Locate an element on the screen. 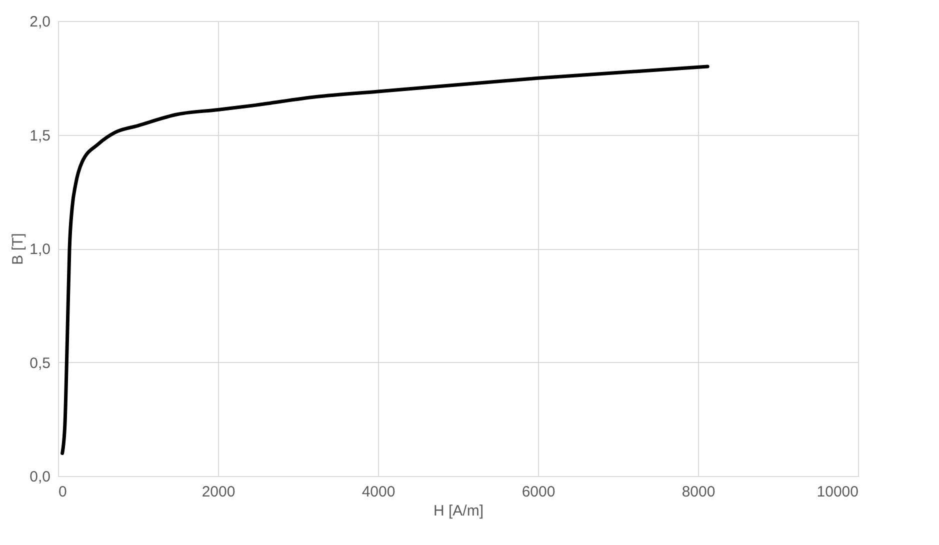 Image resolution: width=939 pixels, height=545 pixels. y-tick-label: 2,0 is located at coordinates (40, 22).